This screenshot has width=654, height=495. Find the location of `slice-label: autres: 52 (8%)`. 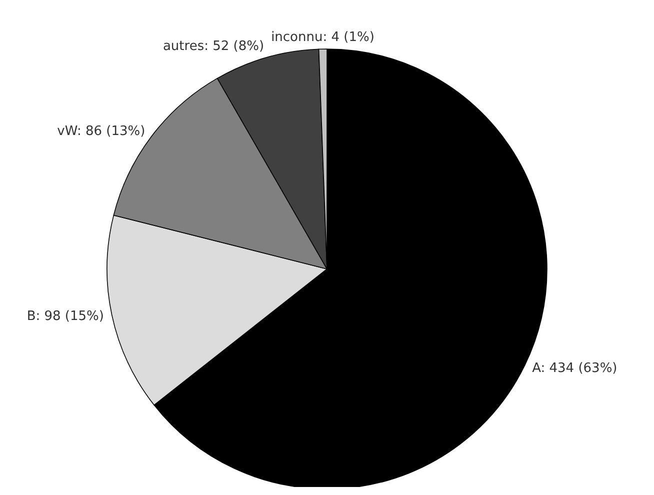

slice-label: autres: 52 (8%) is located at coordinates (213, 46).